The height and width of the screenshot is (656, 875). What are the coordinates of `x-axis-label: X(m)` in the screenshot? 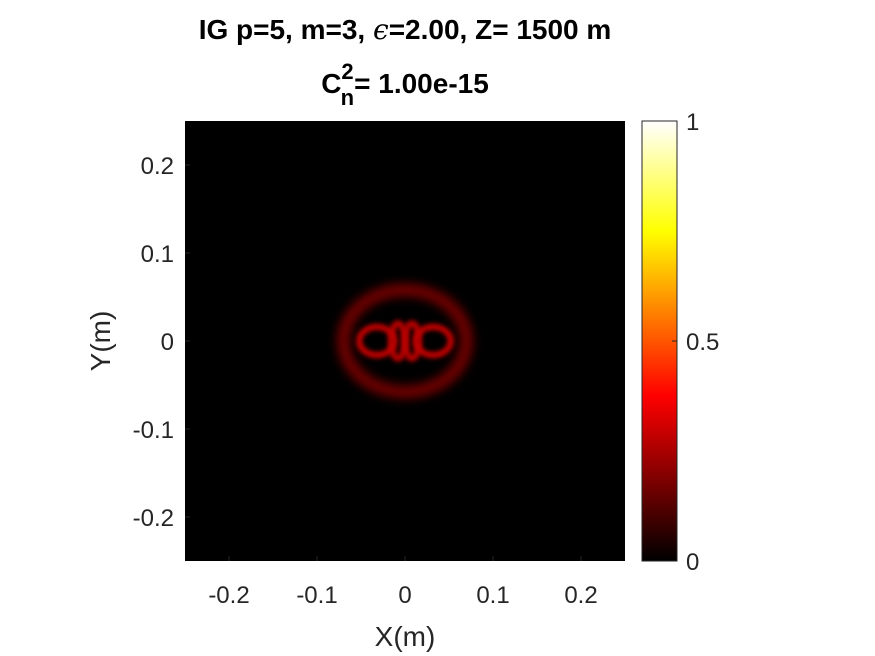 It's located at (405, 636).